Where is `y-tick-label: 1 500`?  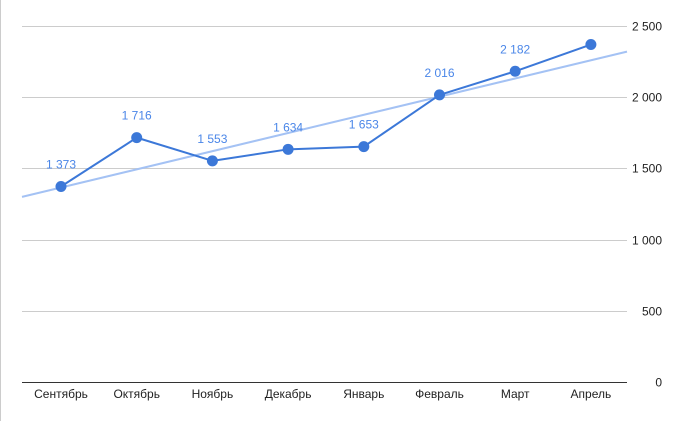 y-tick-label: 1 500 is located at coordinates (647, 169).